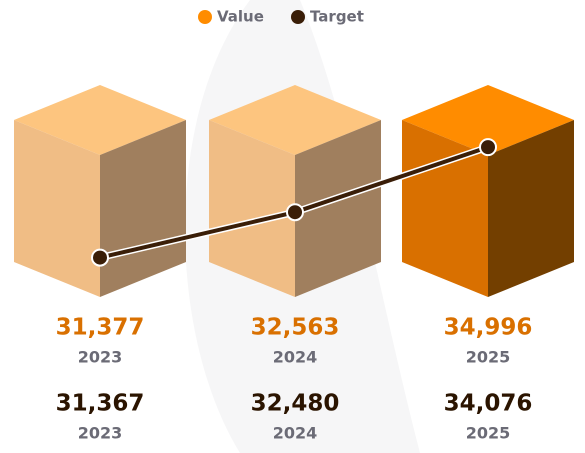 The width and height of the screenshot is (585, 453). What do you see at coordinates (295, 404) in the screenshot?
I see `value-label: 32,480` at bounding box center [295, 404].